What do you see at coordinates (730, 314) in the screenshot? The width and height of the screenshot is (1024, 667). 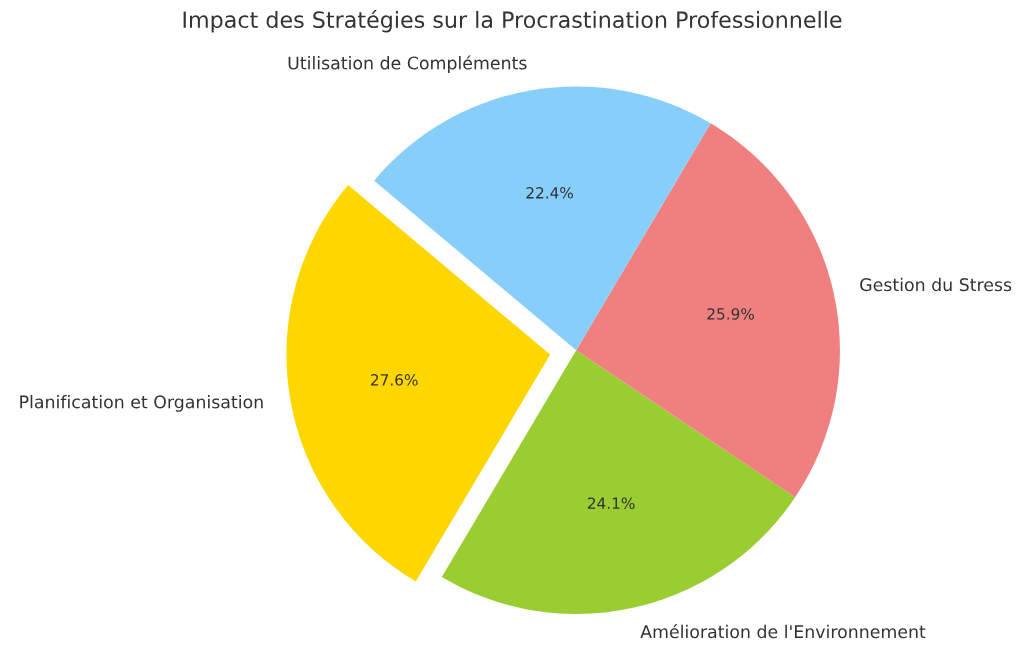 I see `data-label: 25.9%` at bounding box center [730, 314].